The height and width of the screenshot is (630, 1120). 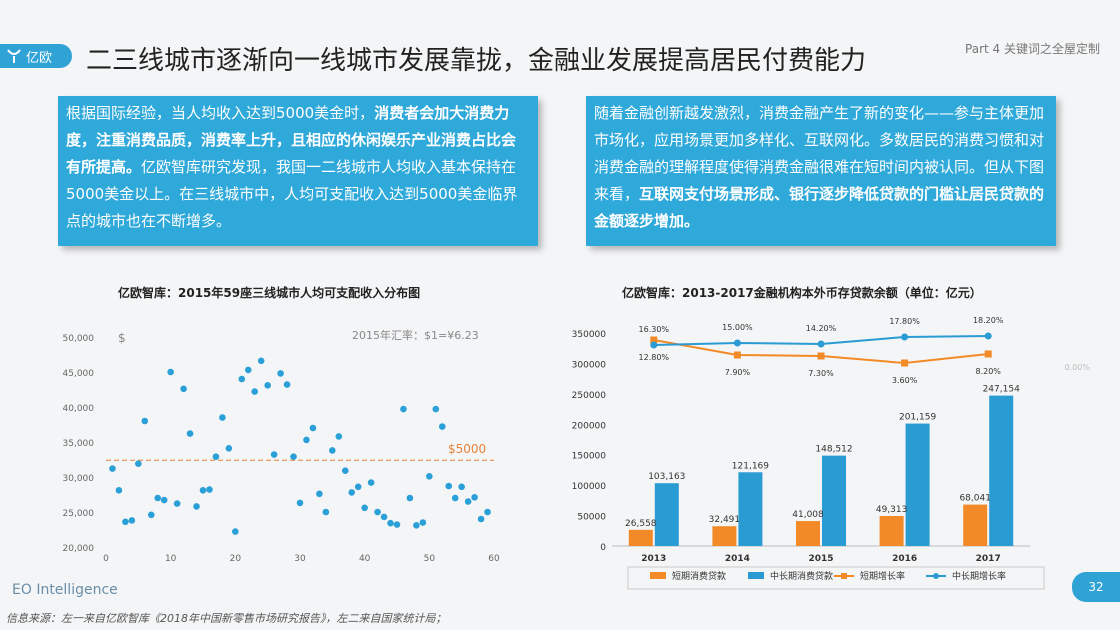 What do you see at coordinates (79, 444) in the screenshot?
I see `y-tick-label: 35,000` at bounding box center [79, 444].